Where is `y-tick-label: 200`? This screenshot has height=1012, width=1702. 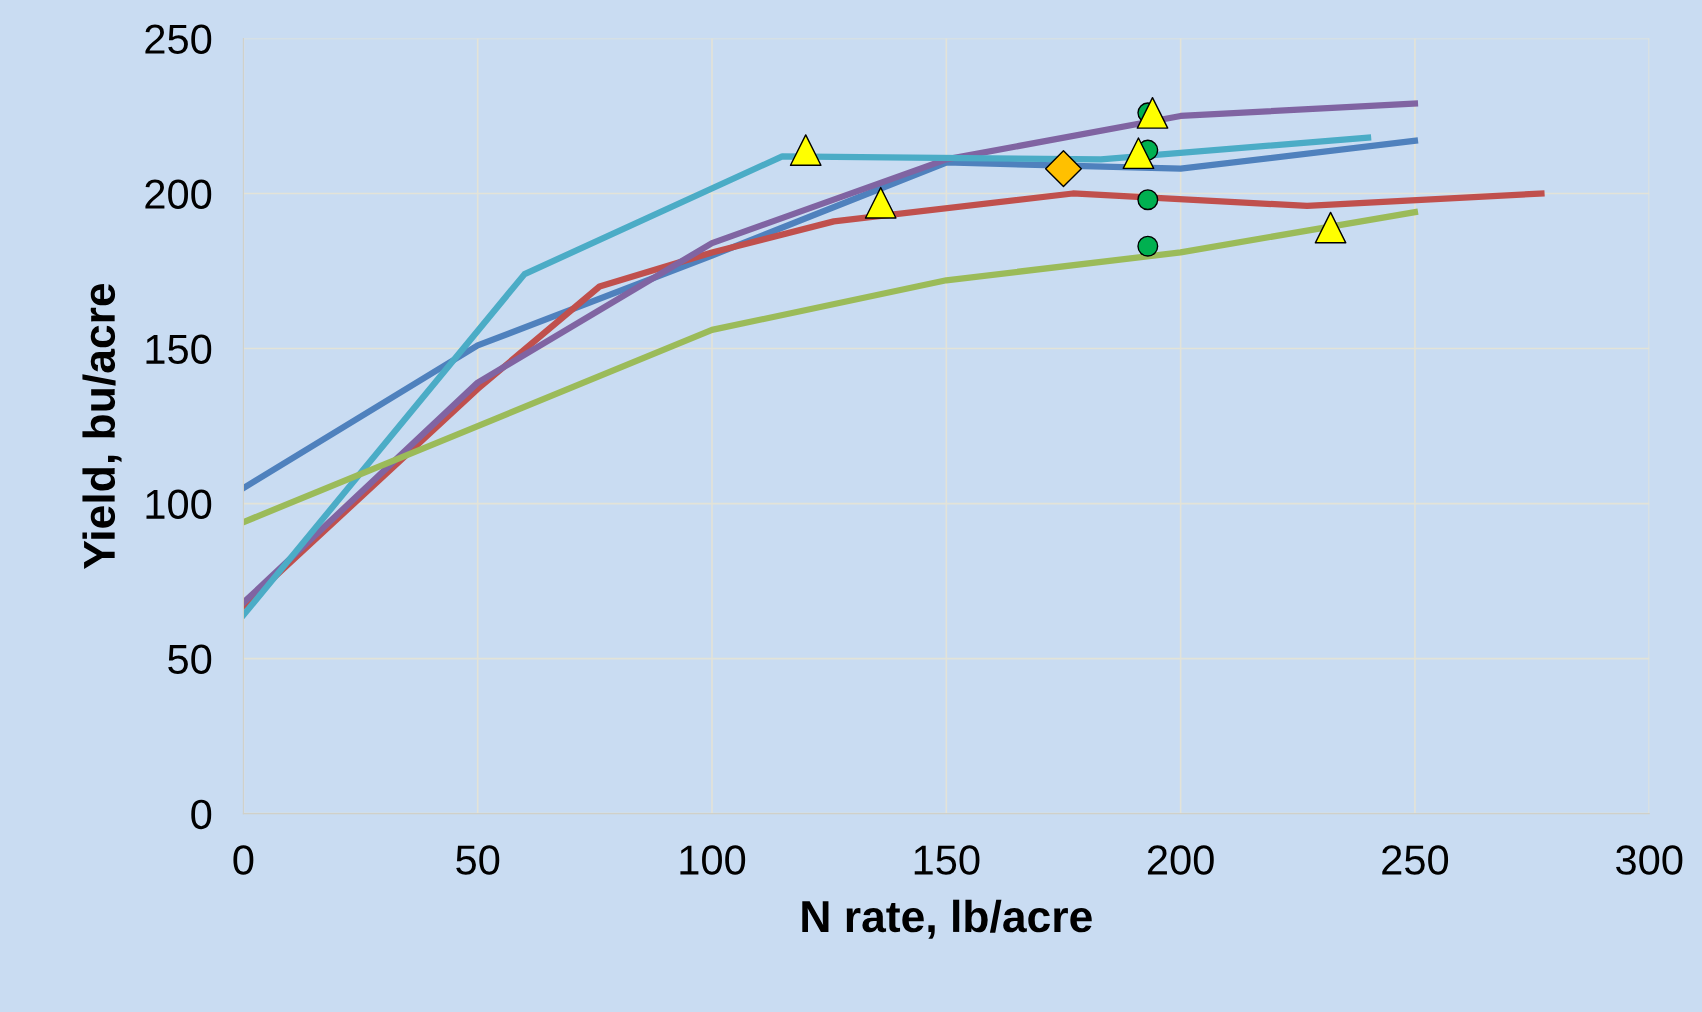 y-tick-label: 200 is located at coordinates (178, 194).